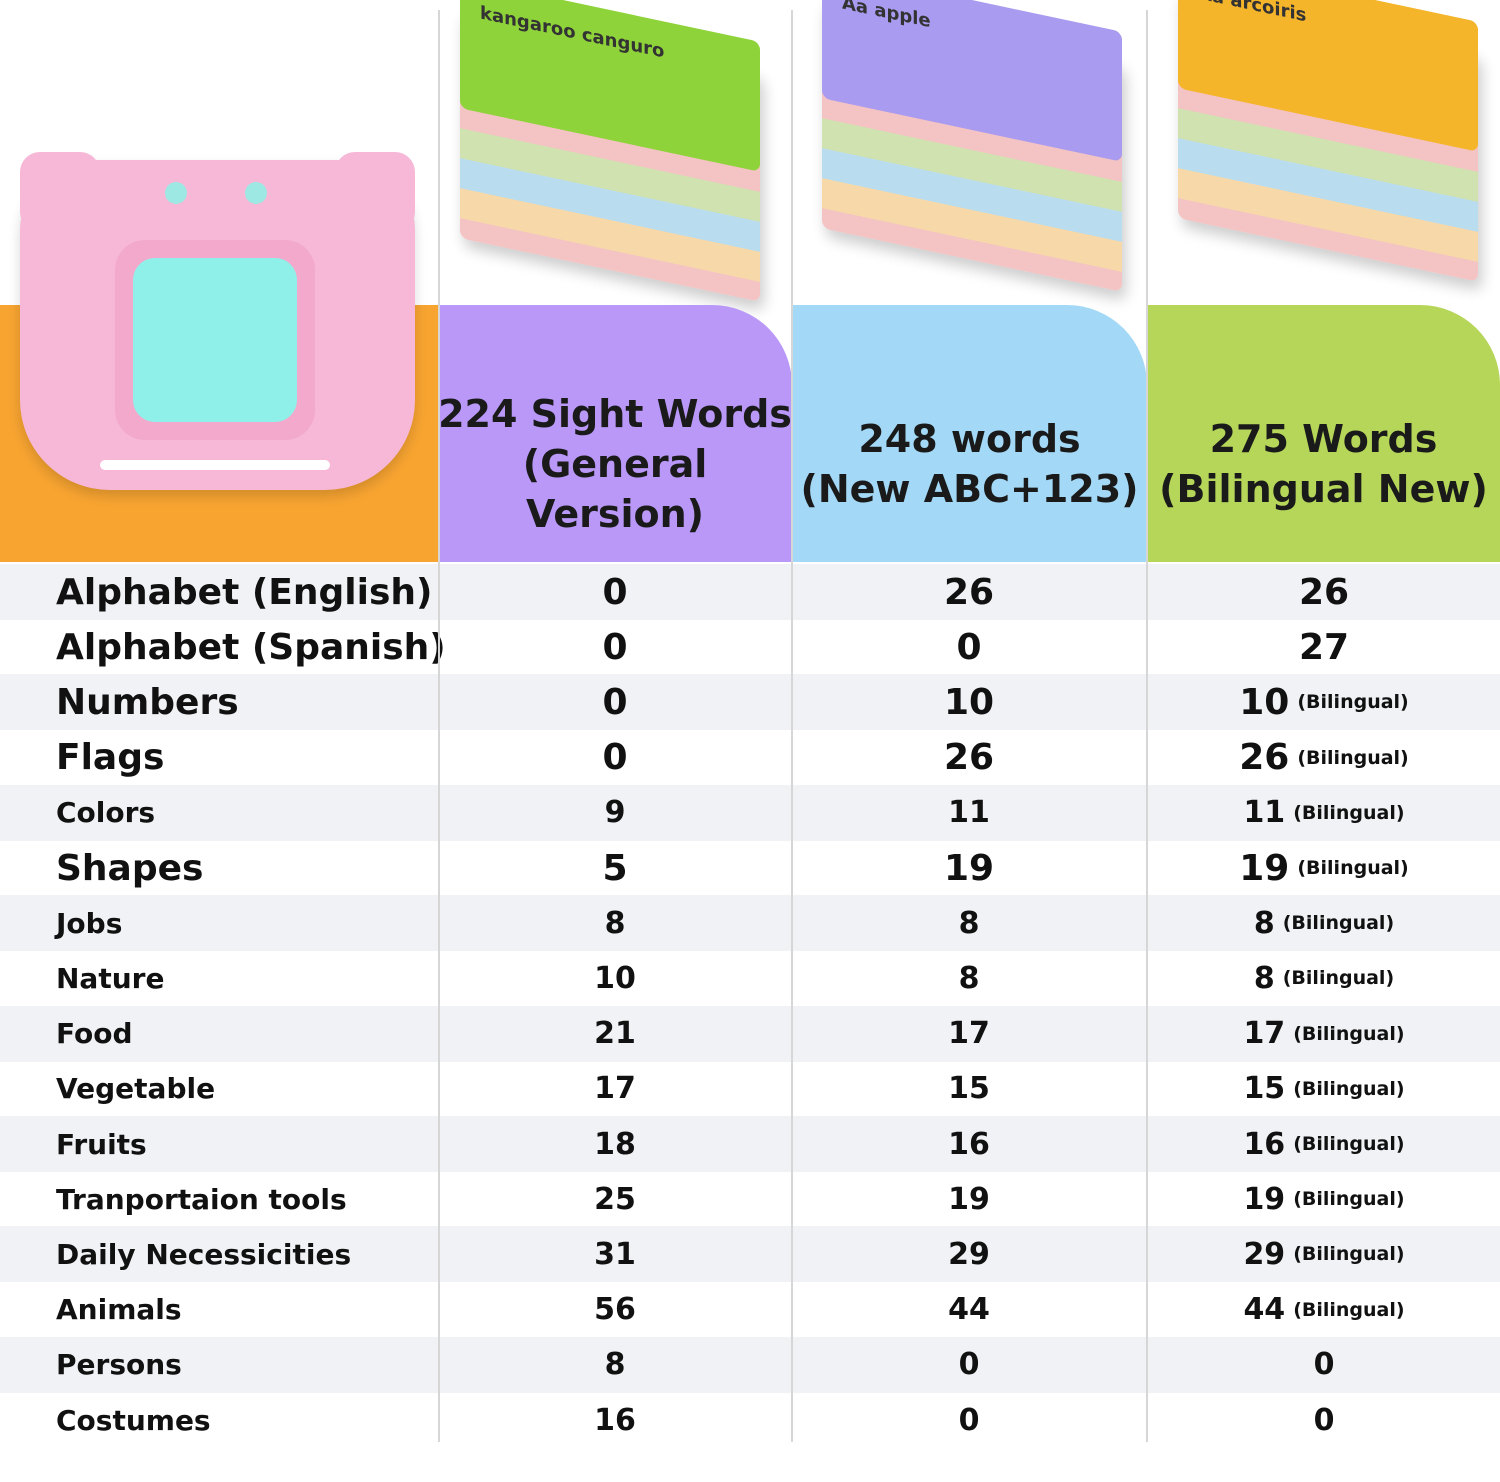 The image size is (1500, 1482). Describe the element at coordinates (106, 813) in the screenshot. I see `row-label: Colors` at that location.